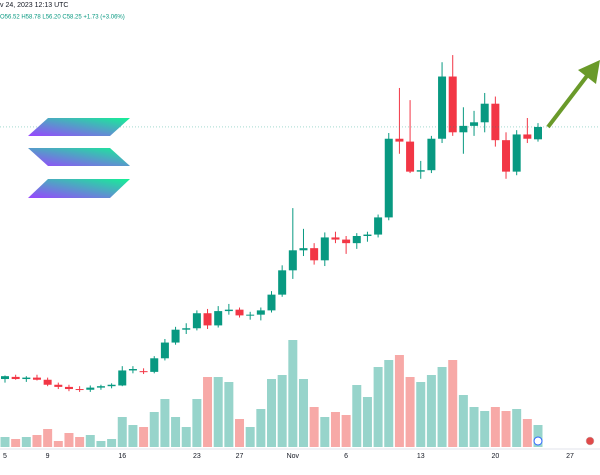 This screenshot has width=600, height=475. I want to click on trend-arrow, so click(573, 94).